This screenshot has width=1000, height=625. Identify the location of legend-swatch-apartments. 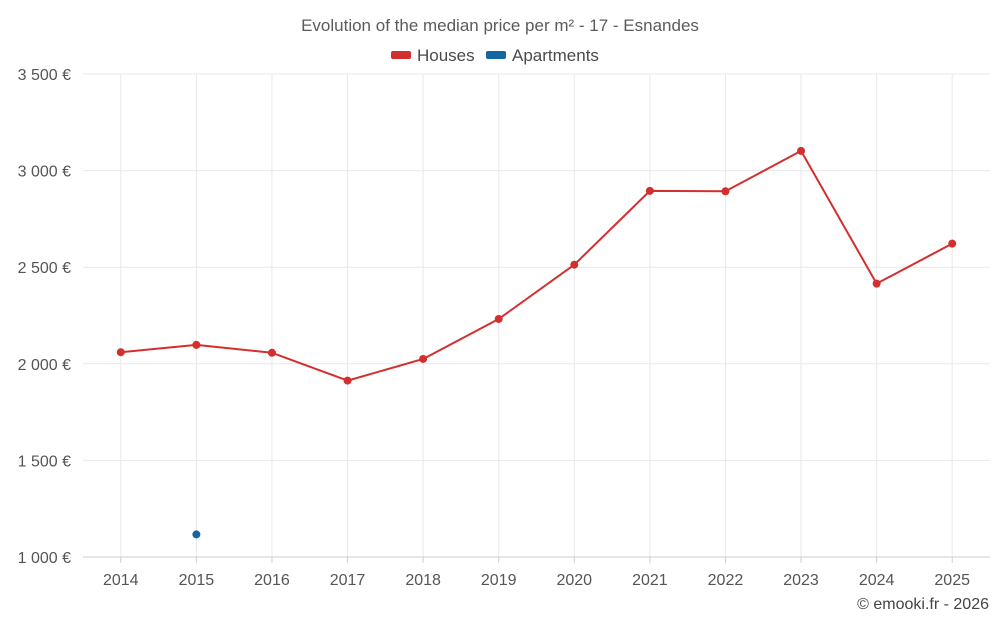
(496, 55).